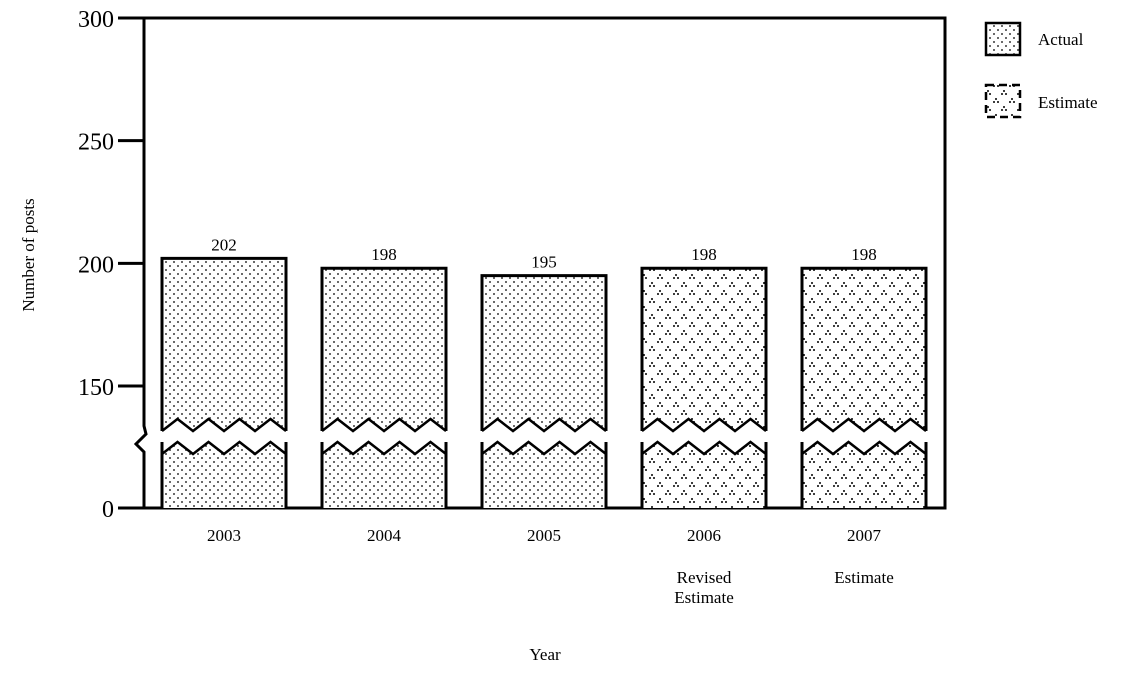  I want to click on legend-swatch-estimate, so click(1003, 101).